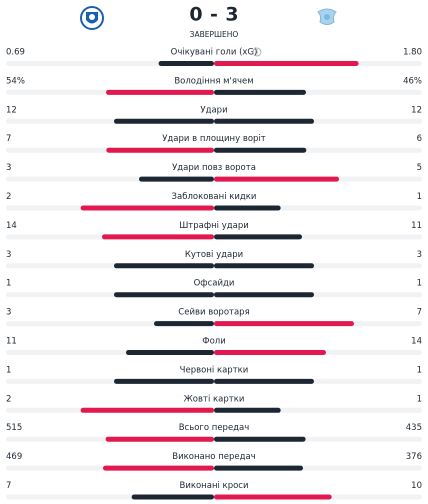 The width and height of the screenshot is (428, 504). Describe the element at coordinates (414, 457) in the screenshot. I see `away-value: 376` at that location.